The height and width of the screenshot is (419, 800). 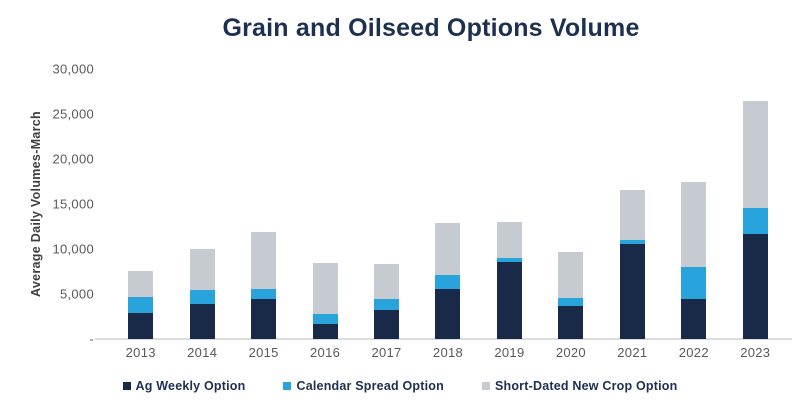 What do you see at coordinates (140, 204) in the screenshot?
I see `bar-group-2013` at bounding box center [140, 204].